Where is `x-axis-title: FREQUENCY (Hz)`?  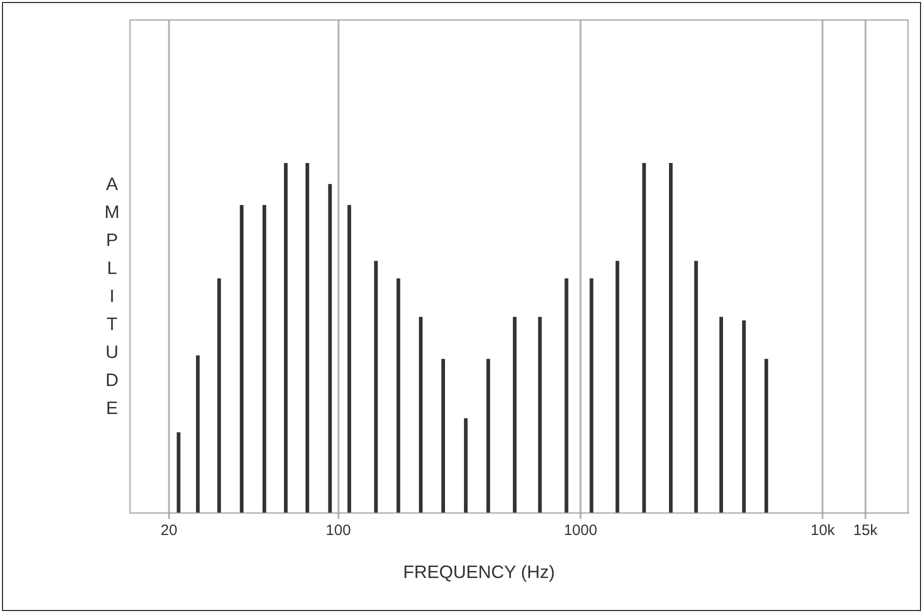 x-axis-title: FREQUENCY (Hz) is located at coordinates (479, 572).